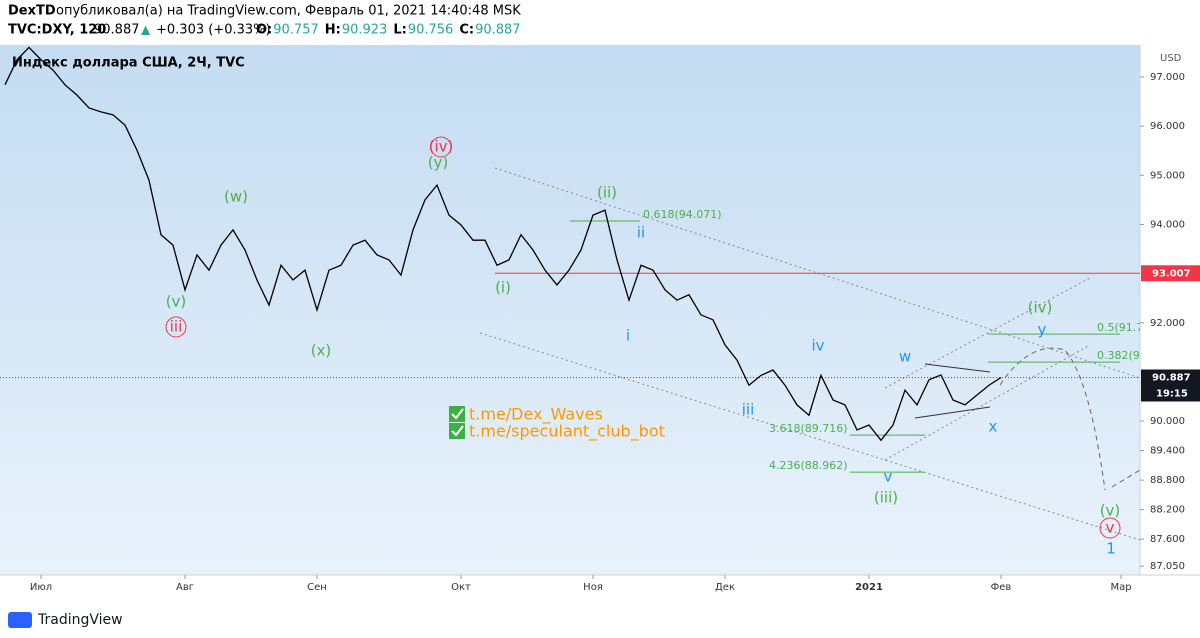  What do you see at coordinates (628, 336) in the screenshot?
I see `wave-label: i` at bounding box center [628, 336].